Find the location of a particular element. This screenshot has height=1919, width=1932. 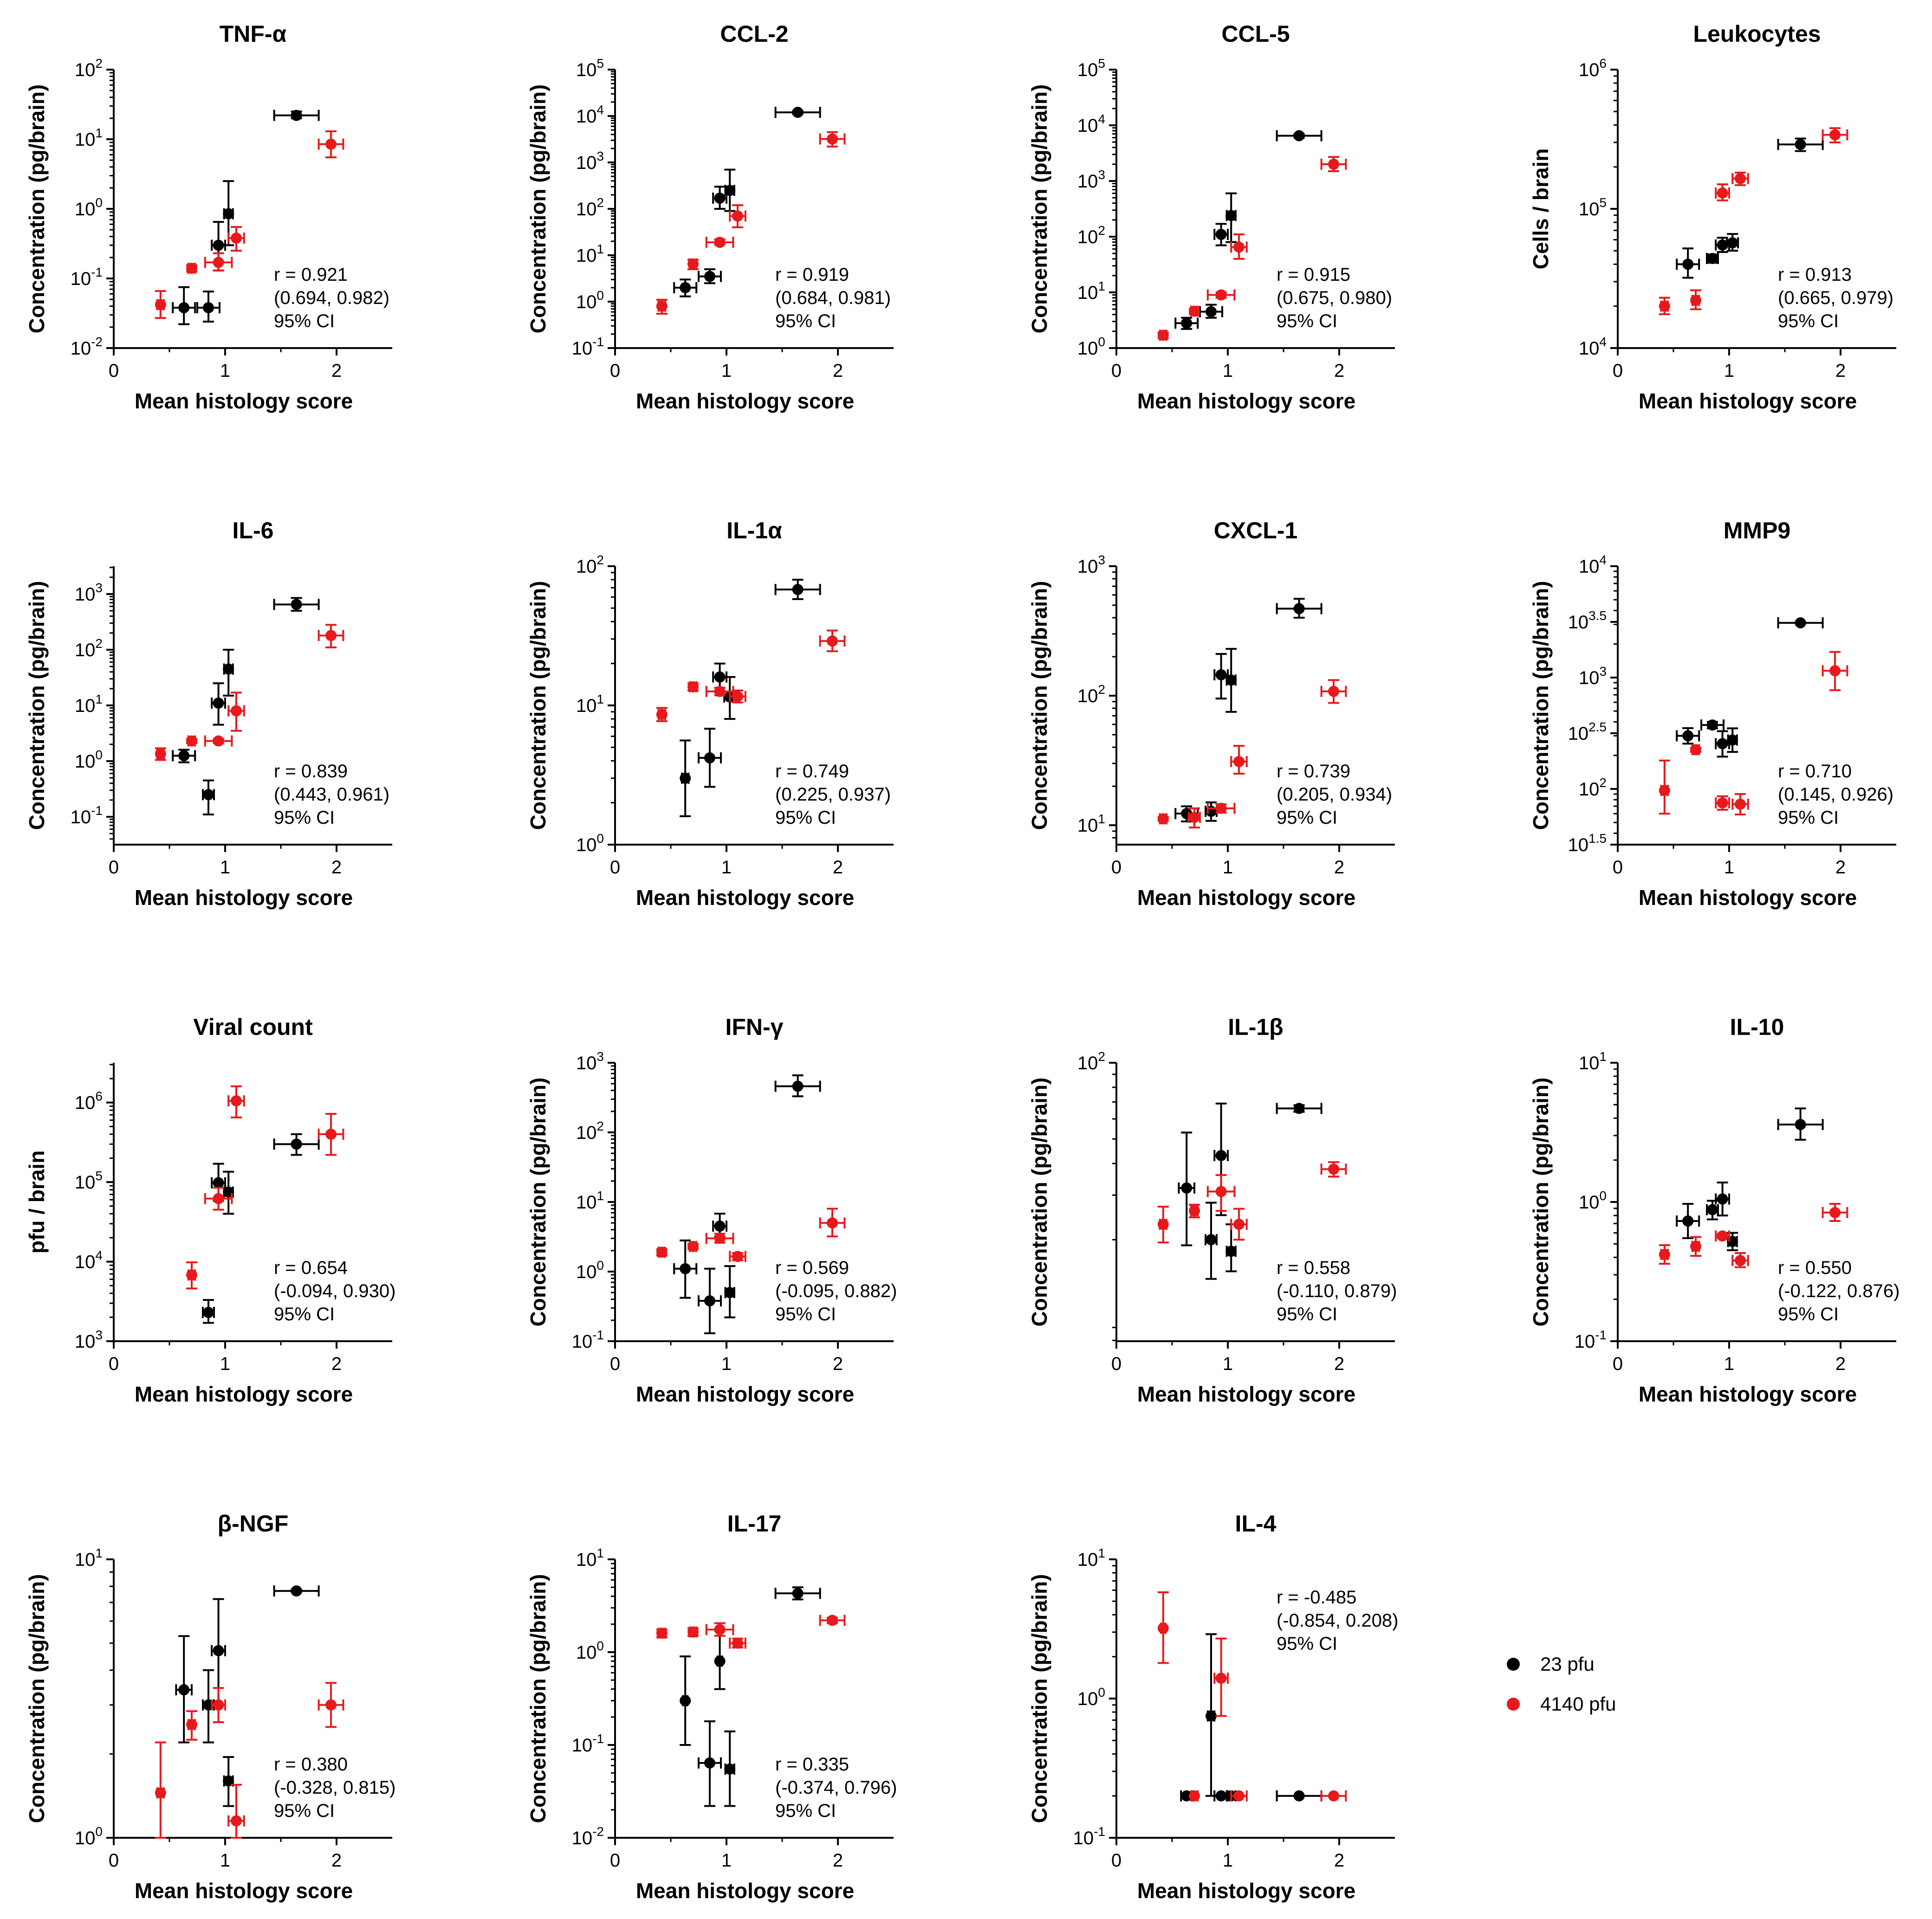

y-tick-exponent: 5 is located at coordinates (1603, 202).